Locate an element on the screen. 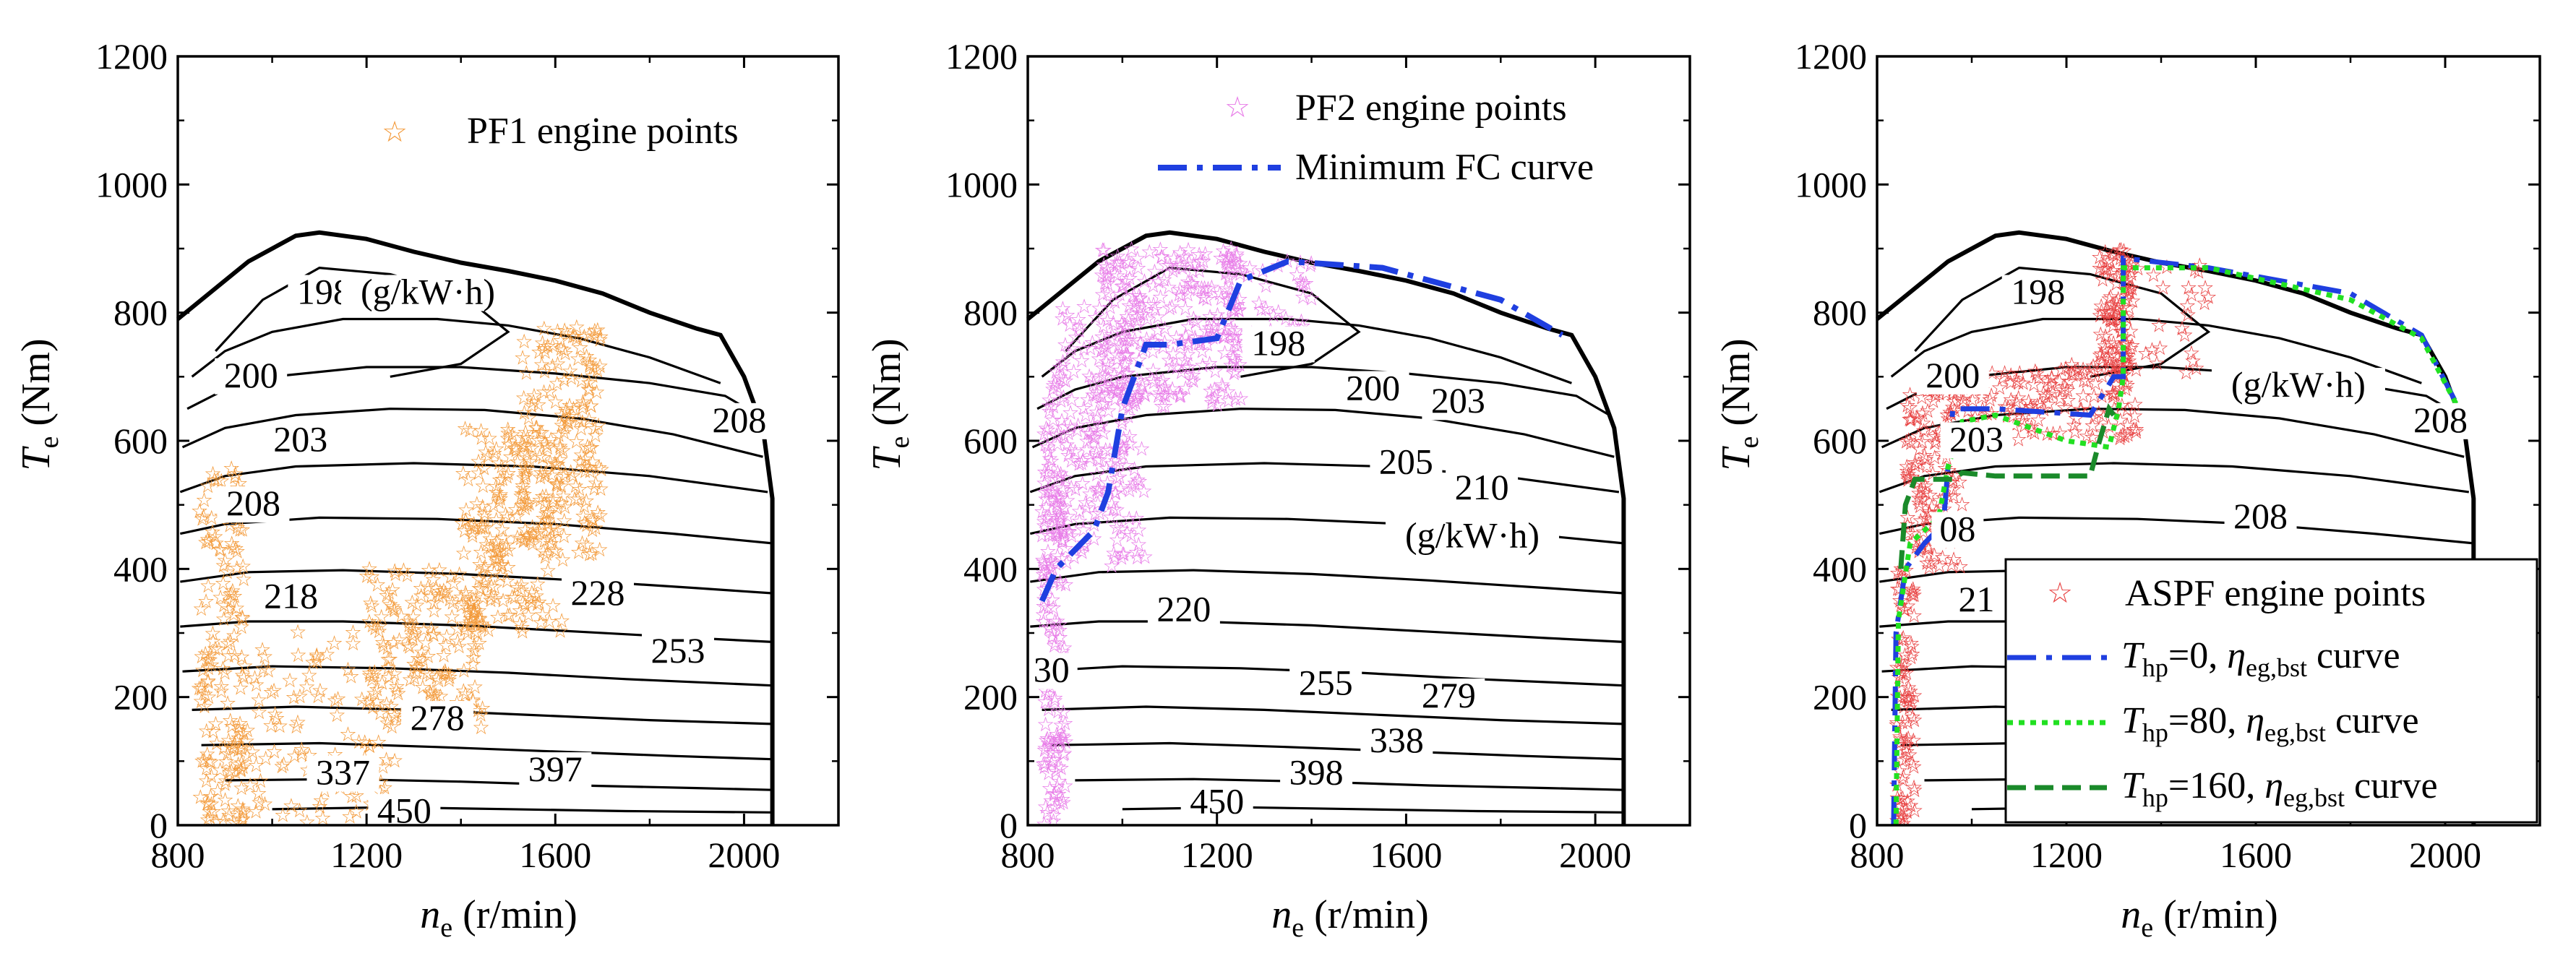  legend: ☆ PF2 engine points Minimum FC curve is located at coordinates (1376, 137).